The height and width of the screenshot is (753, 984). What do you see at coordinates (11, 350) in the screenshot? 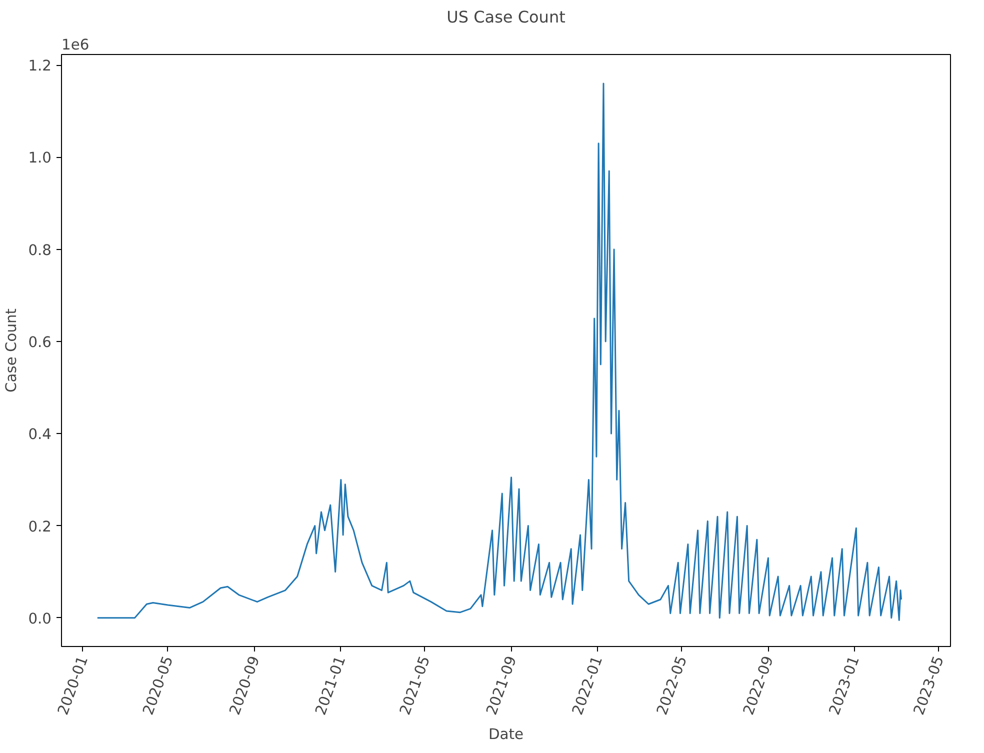
I see `y-axis-title: Case Count` at bounding box center [11, 350].